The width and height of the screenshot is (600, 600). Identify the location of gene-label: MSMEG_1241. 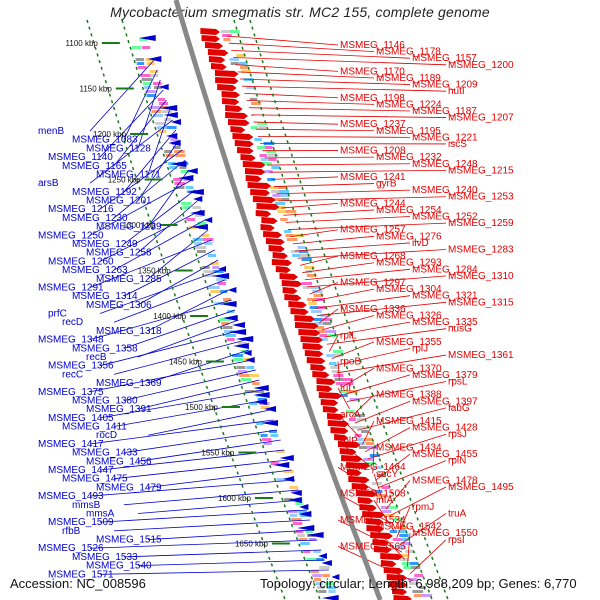
(373, 177).